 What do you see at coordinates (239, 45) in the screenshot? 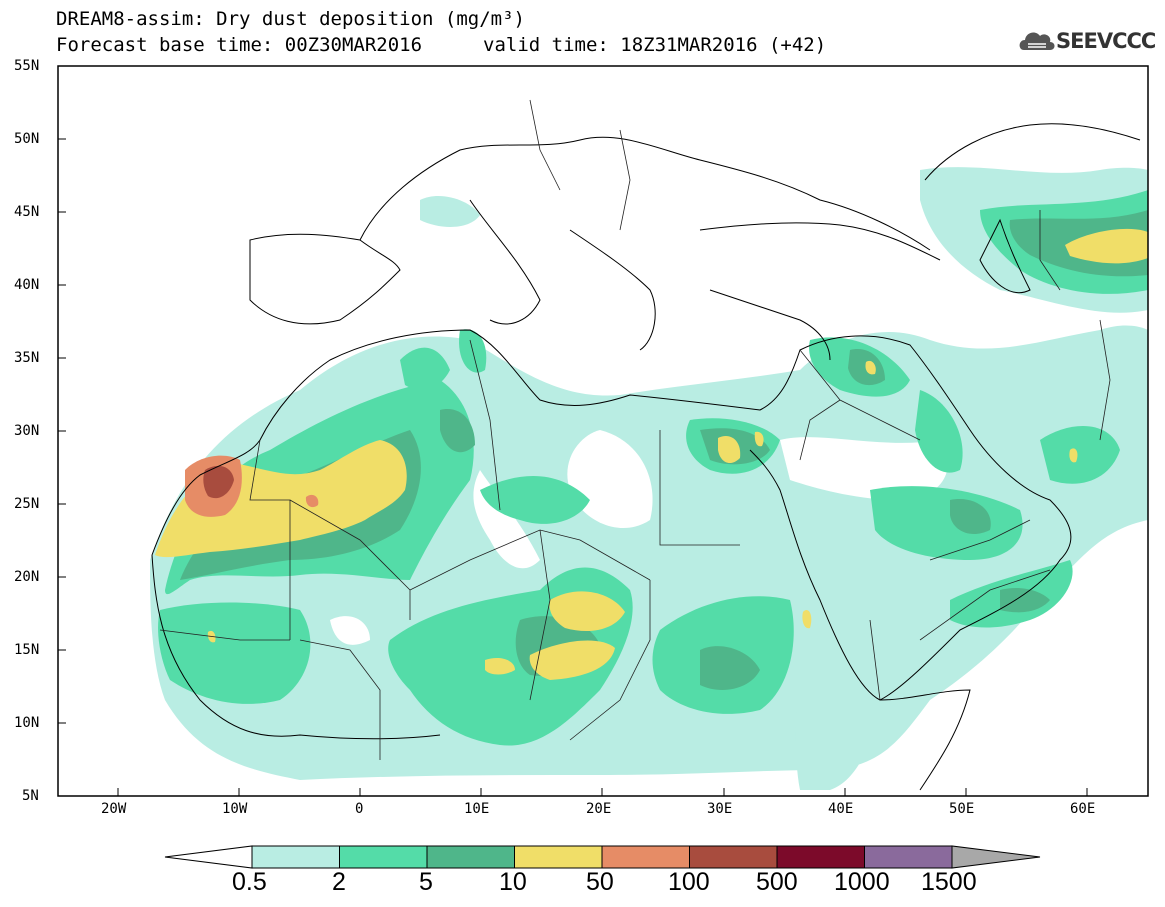
I see `forecast-base-time: Forecast base time: 00Z30MAR2016` at bounding box center [239, 45].